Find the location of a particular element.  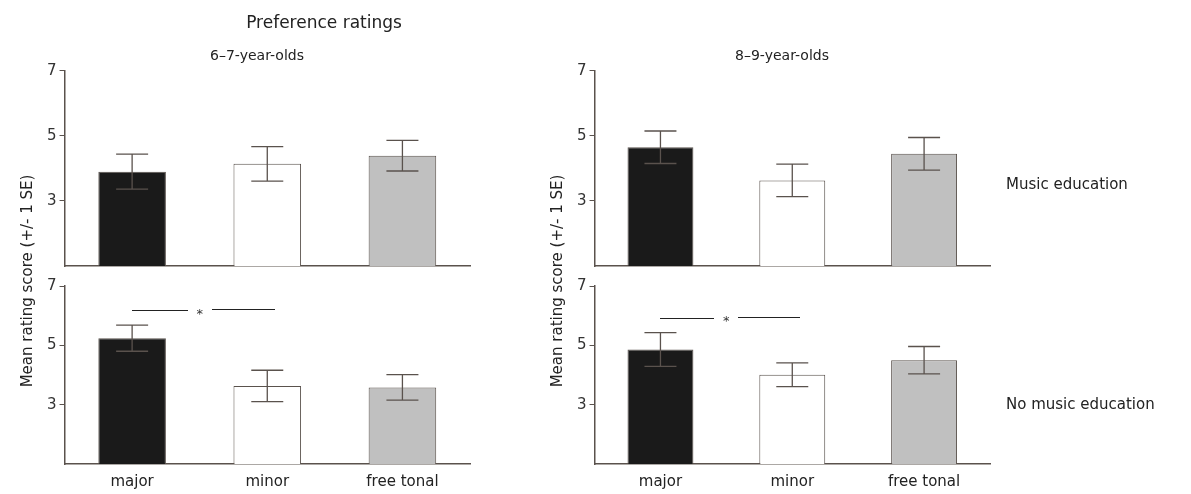

text: Music education is located at coordinates (1067, 183).